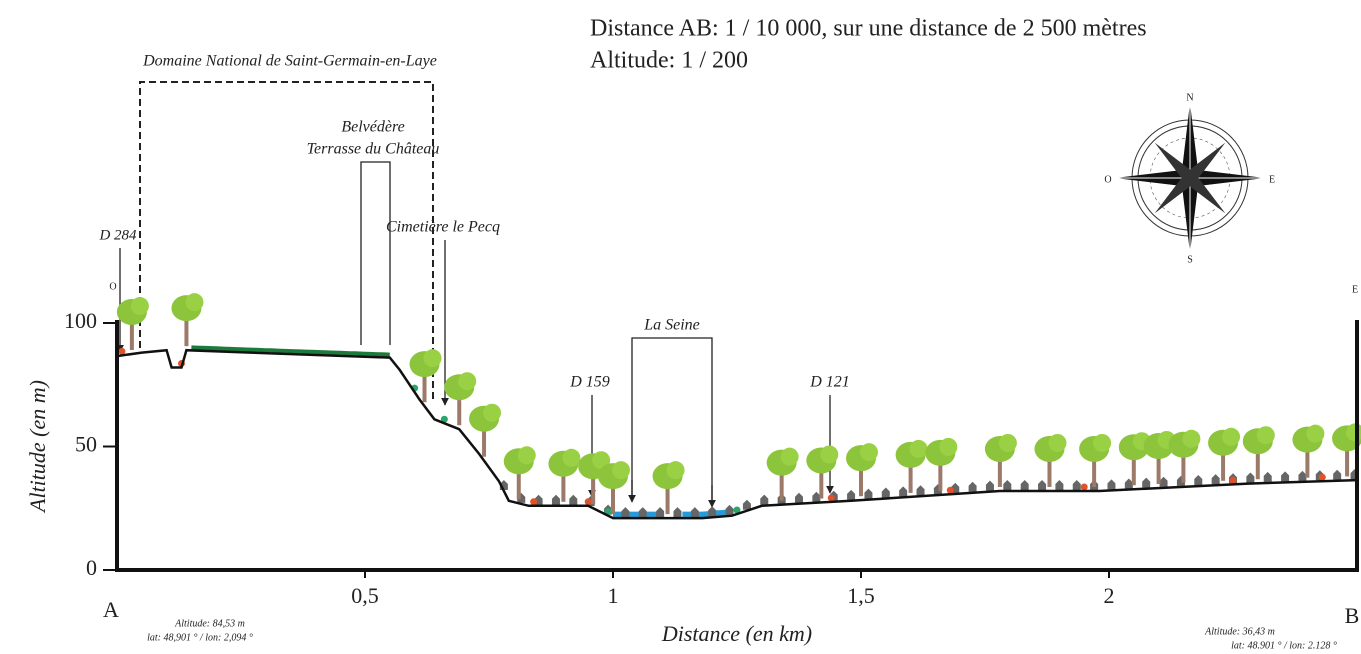 This screenshot has width=1361, height=654. What do you see at coordinates (1189, 178) in the screenshot?
I see `compass: N S E O` at bounding box center [1189, 178].